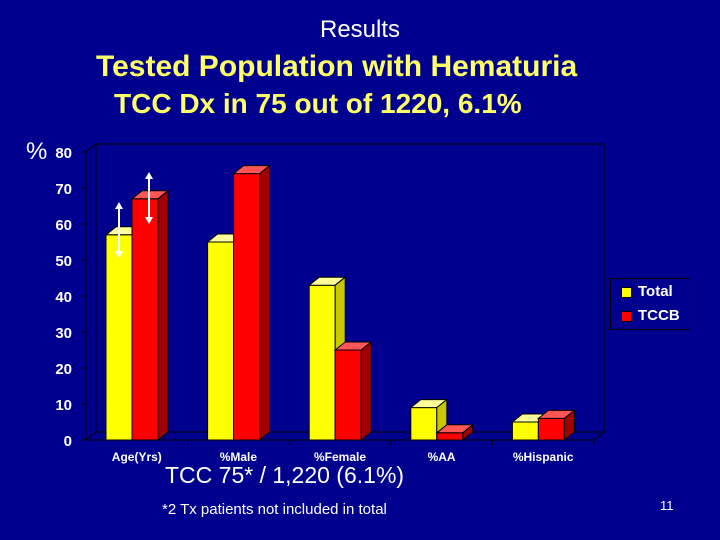  I want to click on legend-item-tccb: TCCB, so click(650, 317).